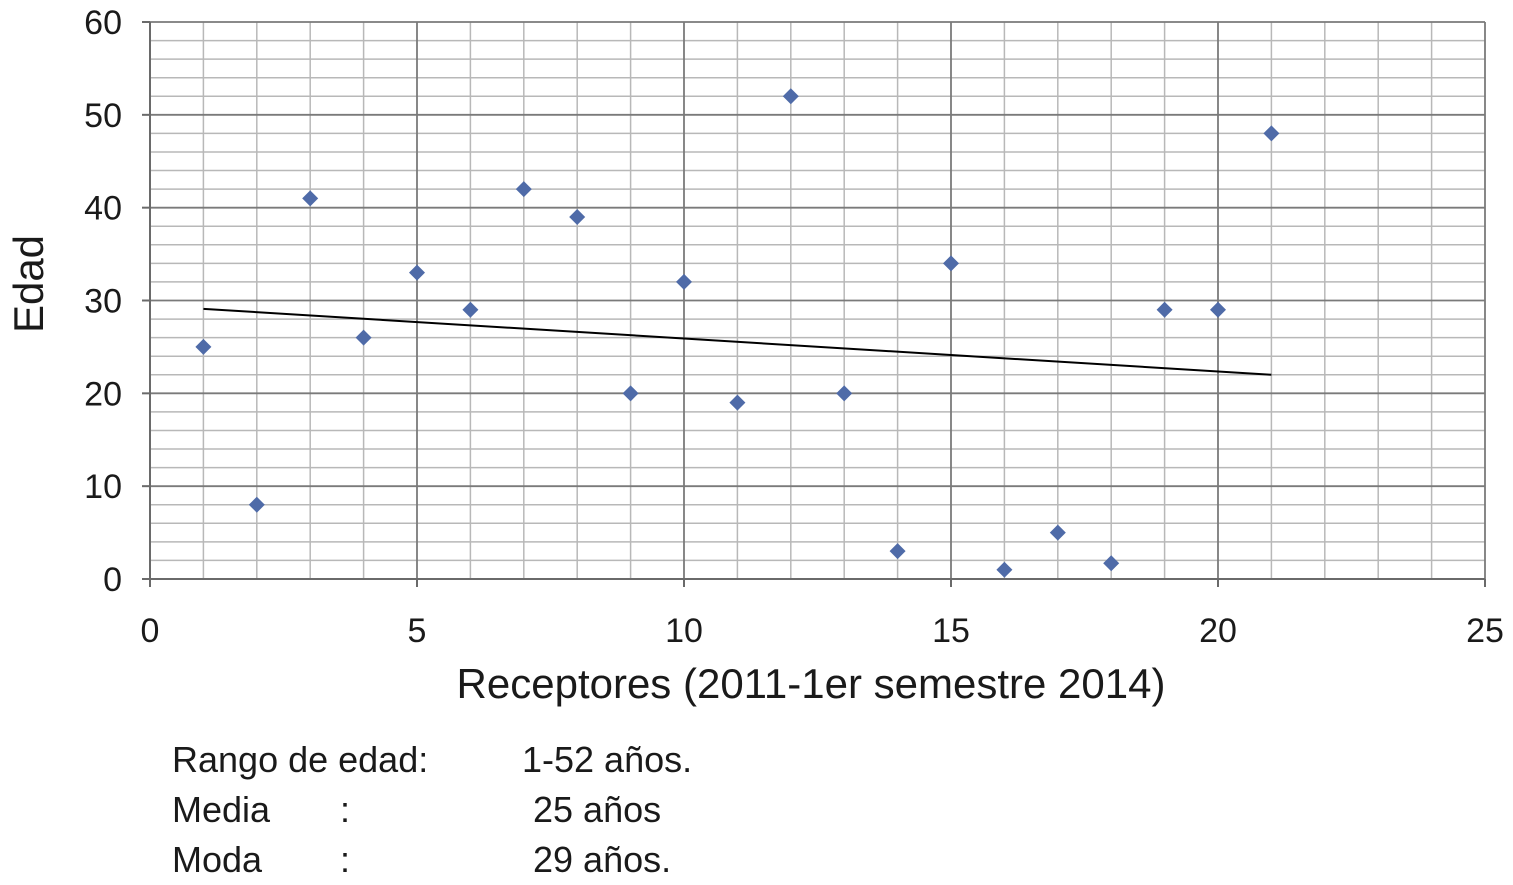  Describe the element at coordinates (300, 759) in the screenshot. I see `age-range-label: Rango de edad:` at that location.